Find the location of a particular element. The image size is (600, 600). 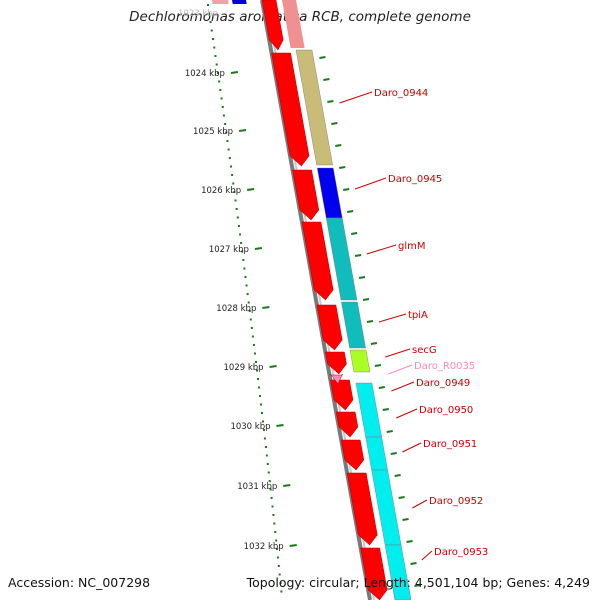

rna-arrow is located at coordinates (336, 379).